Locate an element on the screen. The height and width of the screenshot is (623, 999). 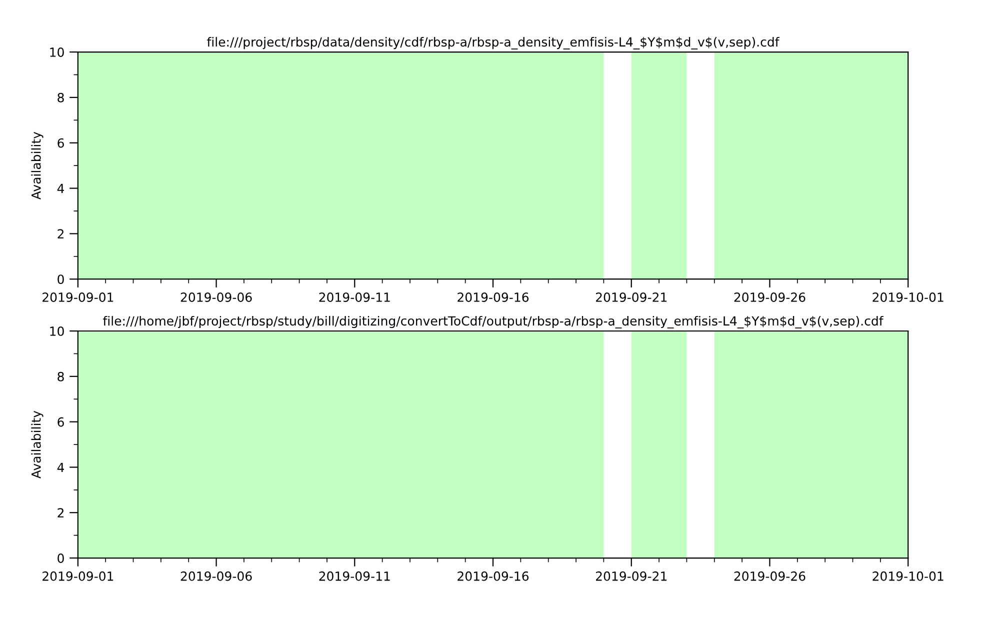
chart-title: file:///project/rbsp/data/density/cdf/rbsp-a/rbsp-a_density_emfisis-L4_$Y$m$d_v$(v,sep).cdf is located at coordinates (493, 43).